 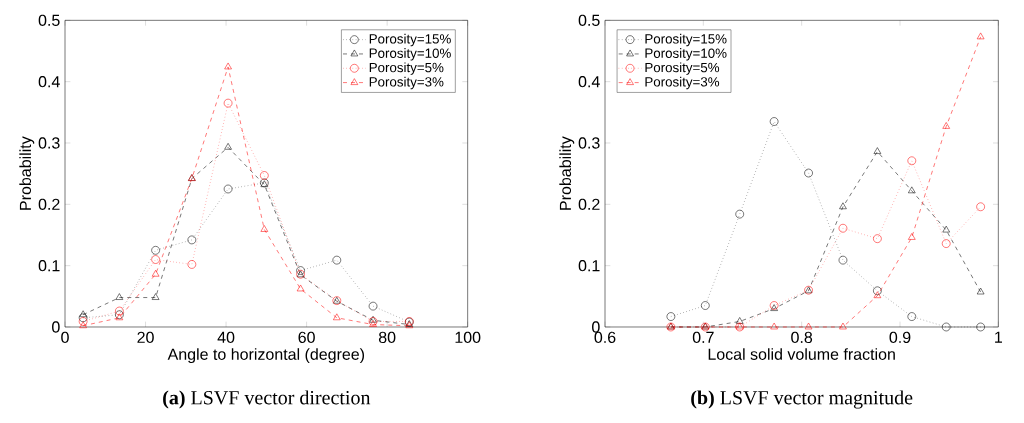 I want to click on text: (a) LSVF vector direction, so click(x=267, y=399).